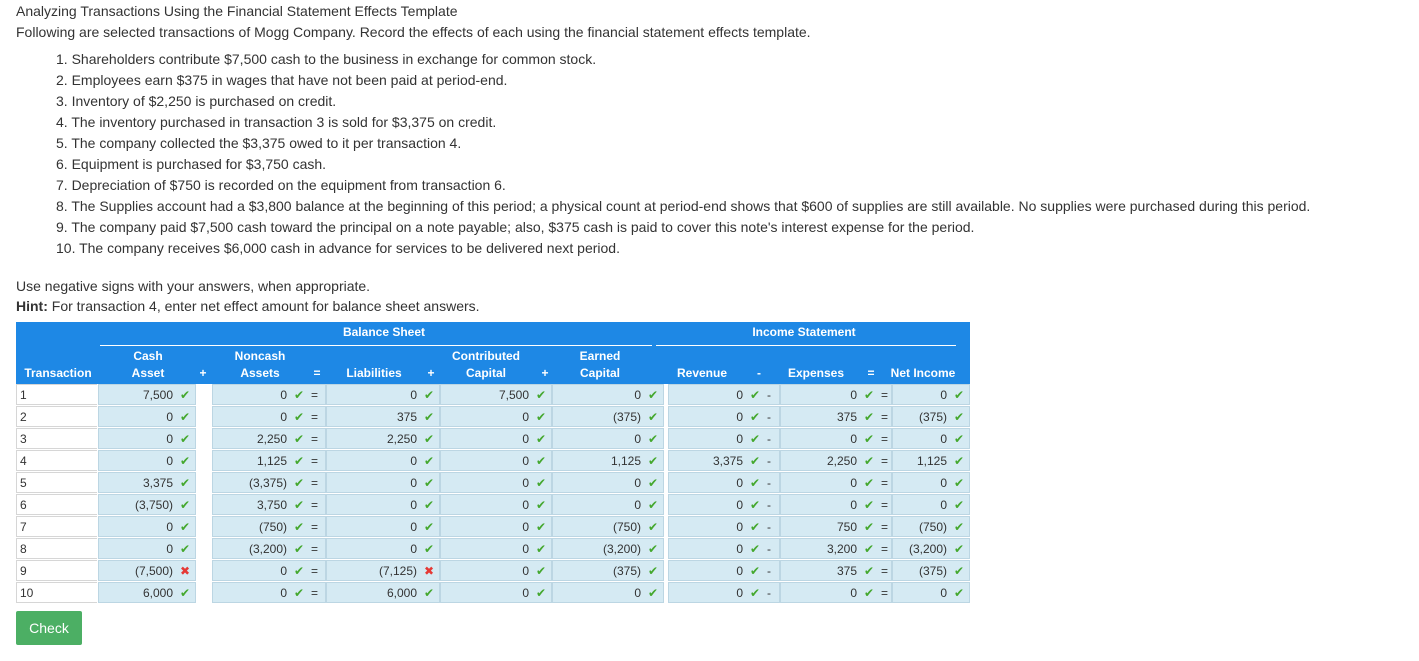  Describe the element at coordinates (600, 356) in the screenshot. I see `col-earned-line1: Earned` at that location.